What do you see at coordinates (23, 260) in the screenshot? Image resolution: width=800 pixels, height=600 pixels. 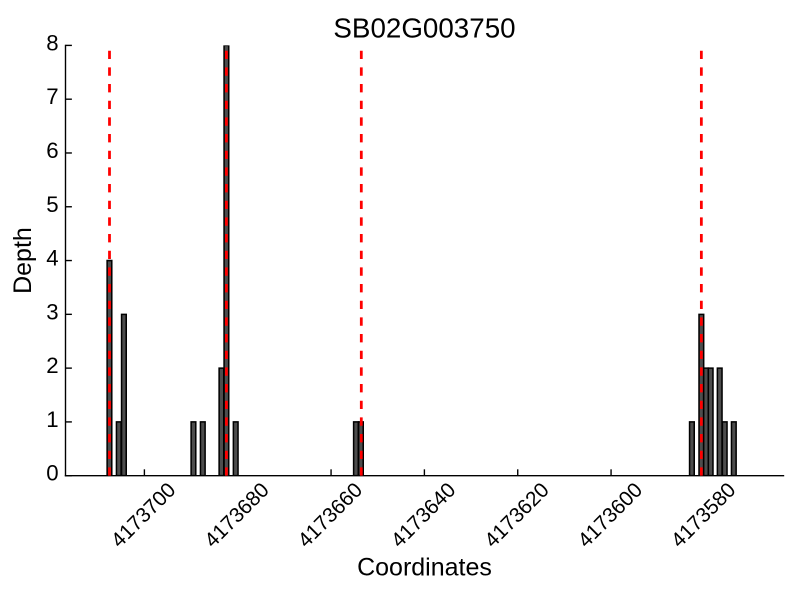 I see `svg-text: Depth` at bounding box center [23, 260].